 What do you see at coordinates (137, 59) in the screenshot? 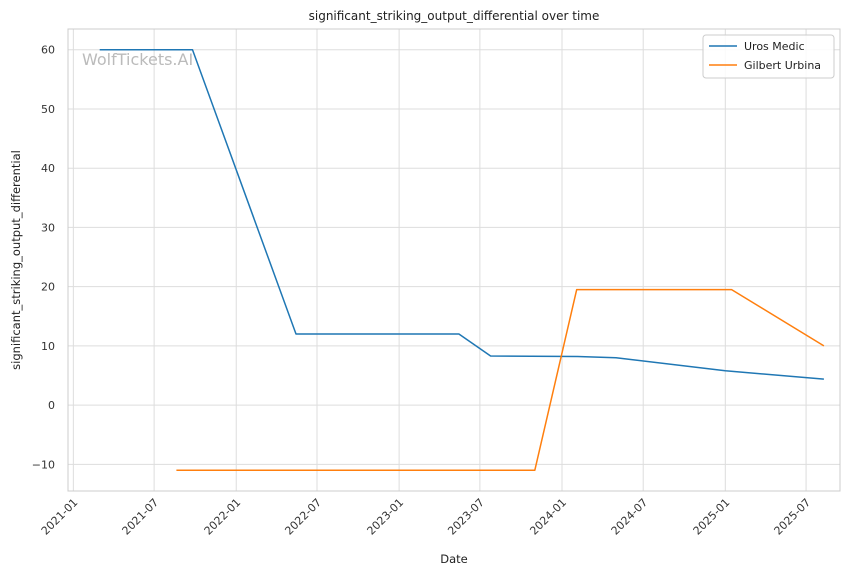
I see `watermark: WolfTickets.AI` at bounding box center [137, 59].